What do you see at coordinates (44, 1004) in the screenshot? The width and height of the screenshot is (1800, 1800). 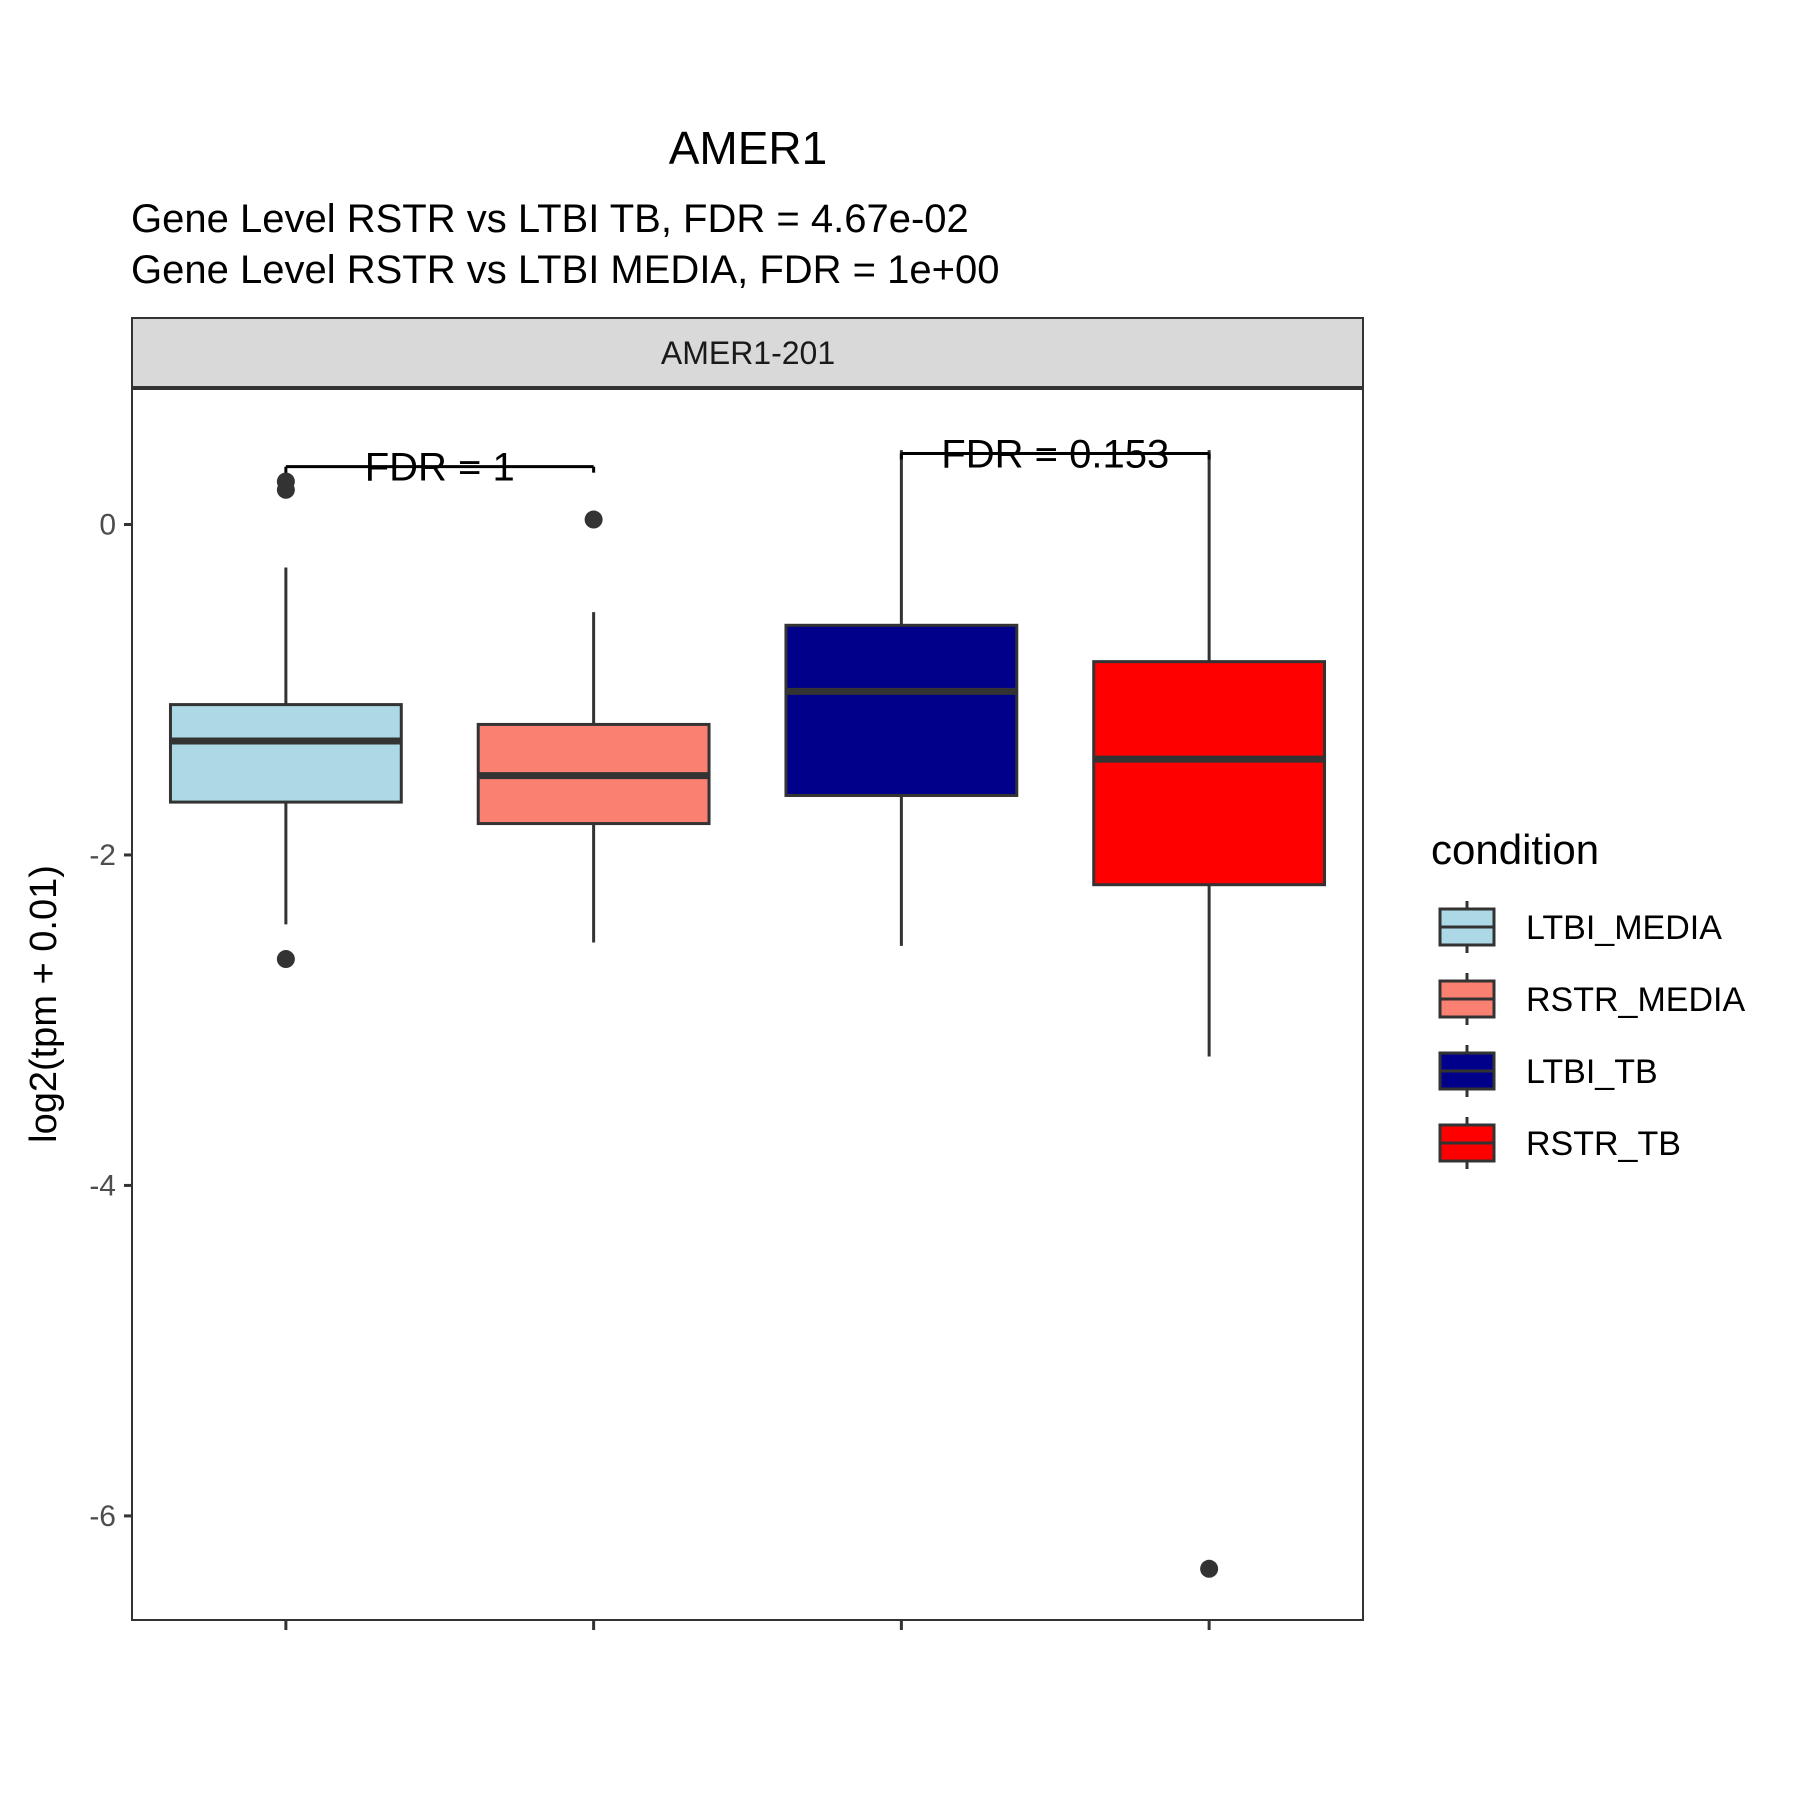 I see `y-axis-label: log2(tpm + 0.01)` at bounding box center [44, 1004].